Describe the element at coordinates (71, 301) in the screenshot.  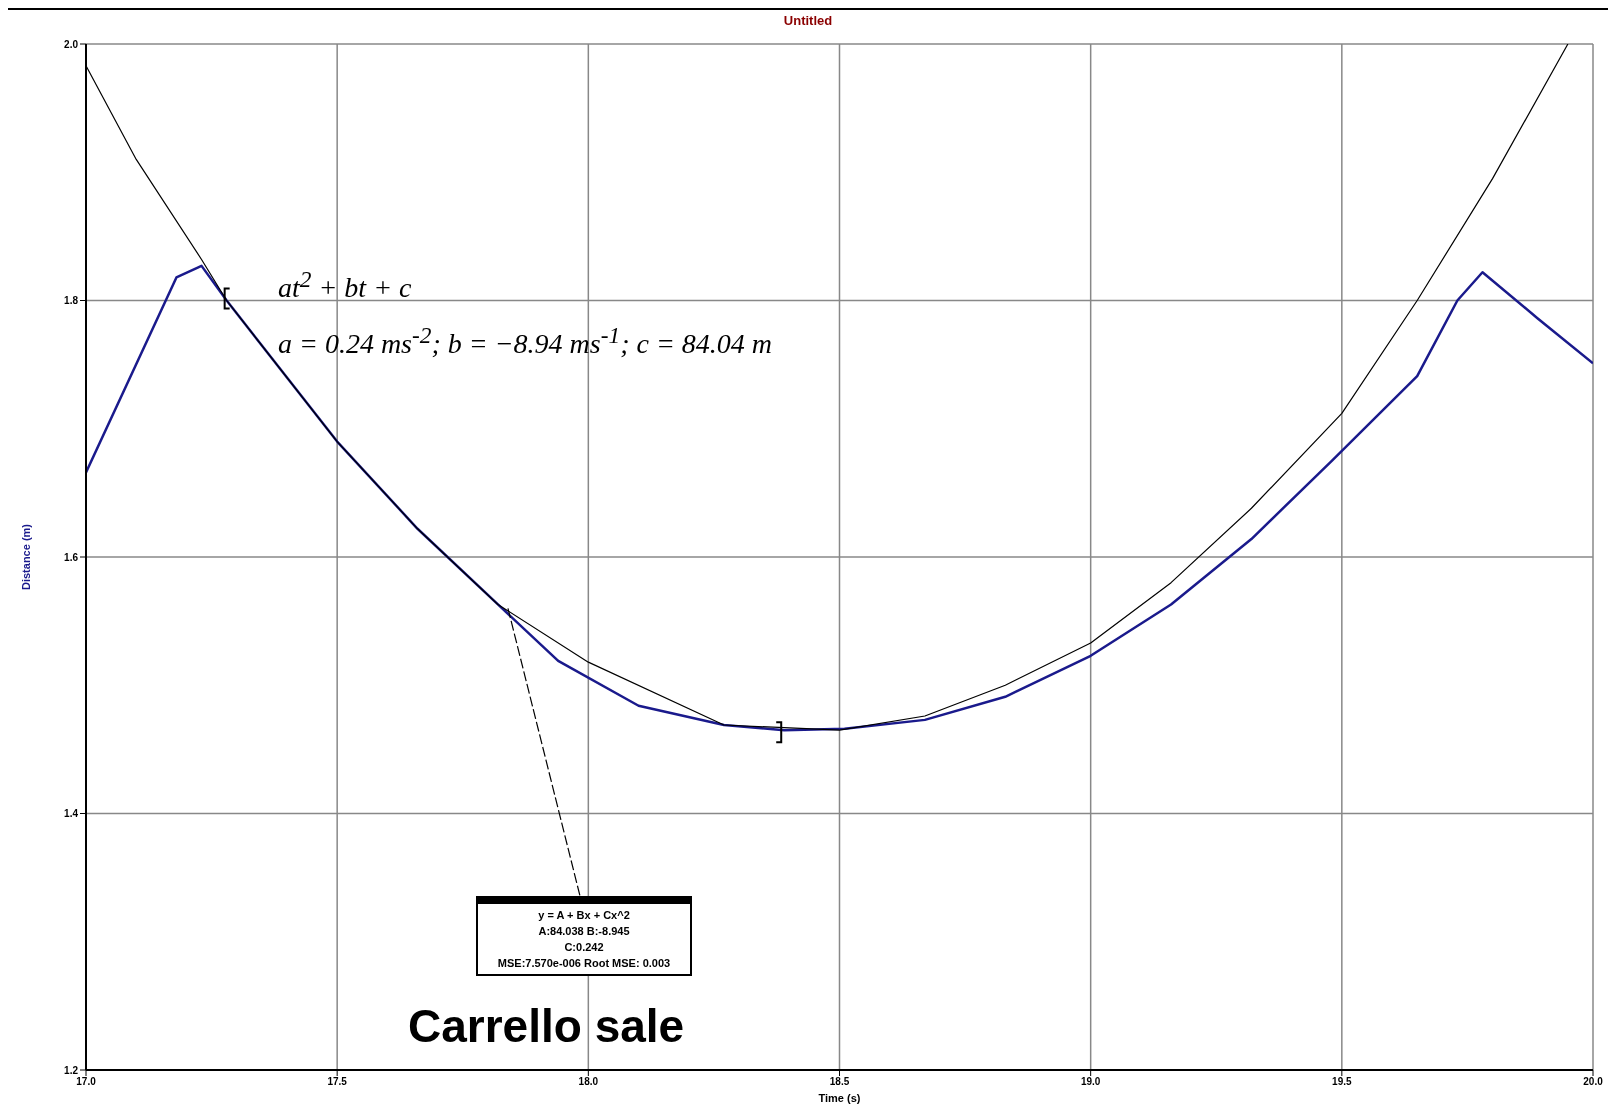
I see `y-tick-label: 1.8` at that location.